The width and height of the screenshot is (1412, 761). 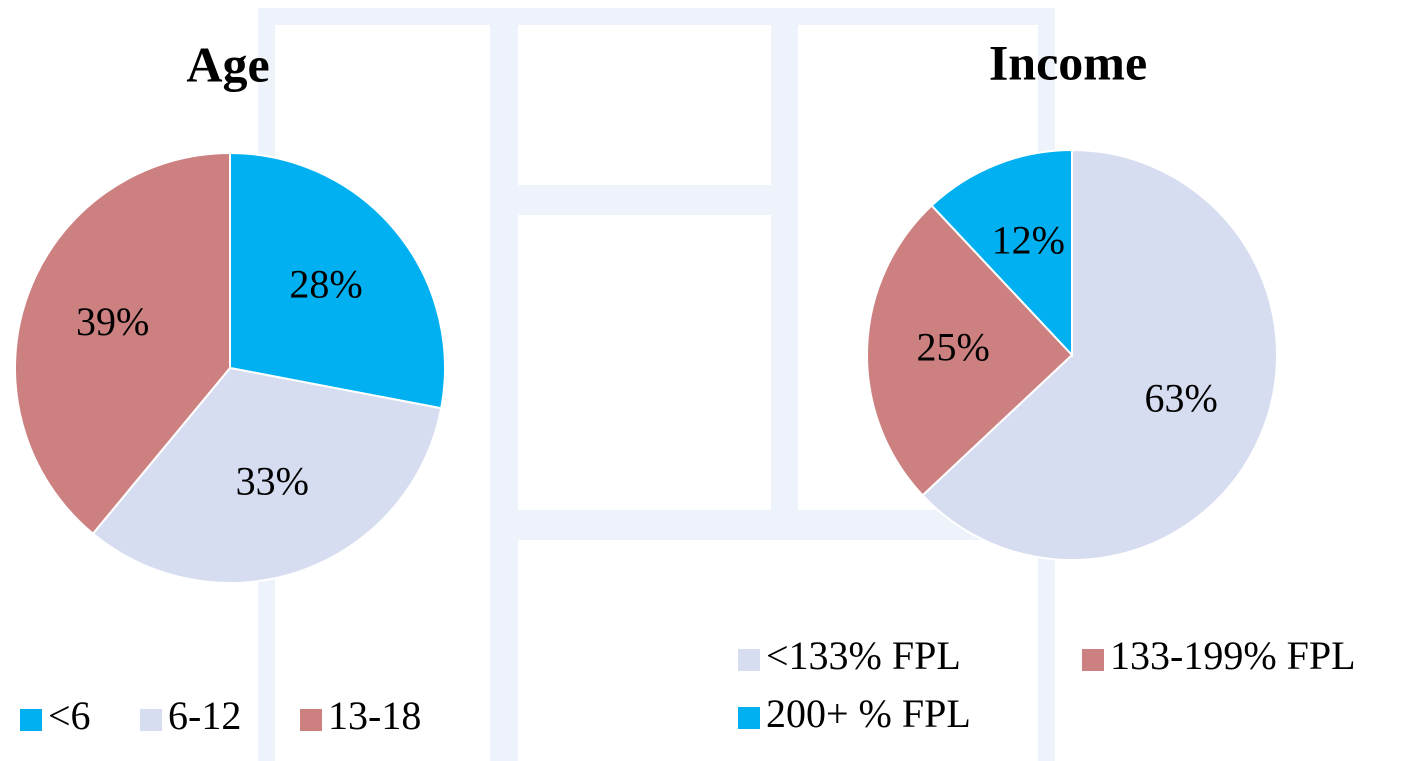 What do you see at coordinates (227, 64) in the screenshot?
I see `chart-title: Age` at bounding box center [227, 64].